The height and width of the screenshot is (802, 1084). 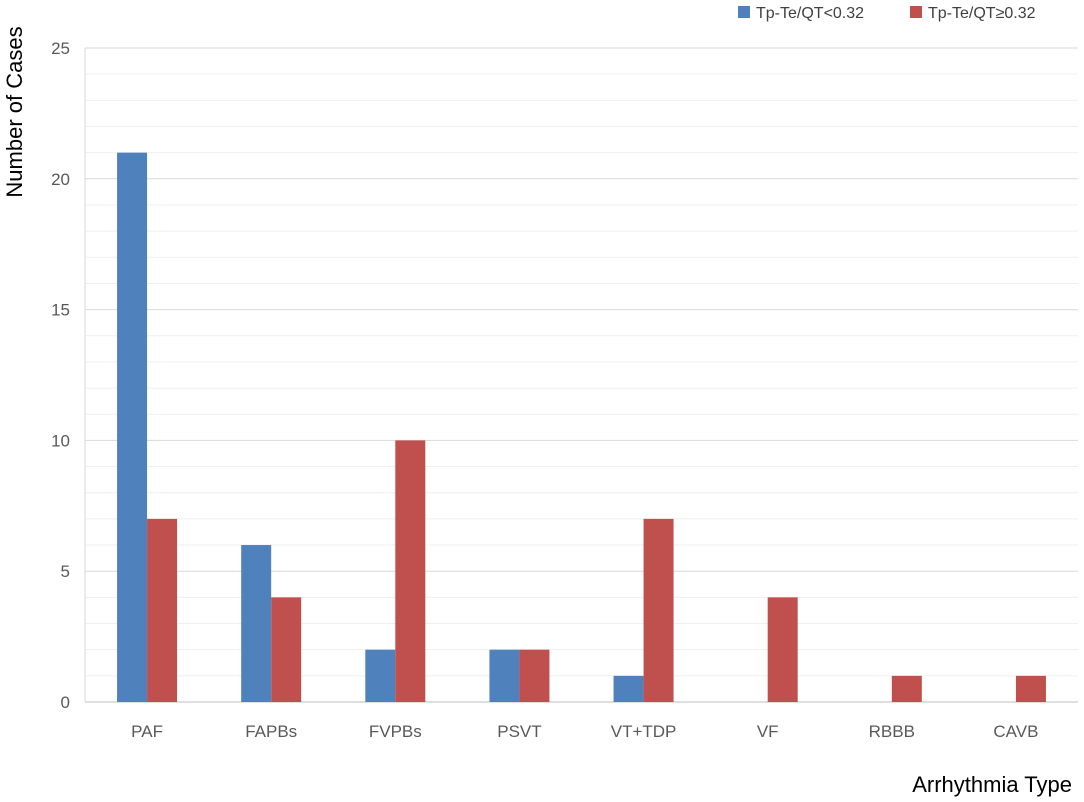 I want to click on y-tick-label: 15, so click(x=60, y=310).